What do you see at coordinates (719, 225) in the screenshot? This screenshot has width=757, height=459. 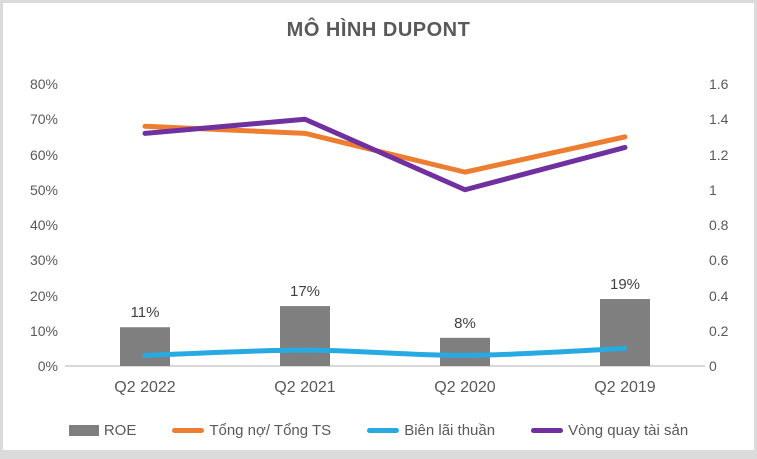 I see `right-axis-tick: 0.8` at bounding box center [719, 225].